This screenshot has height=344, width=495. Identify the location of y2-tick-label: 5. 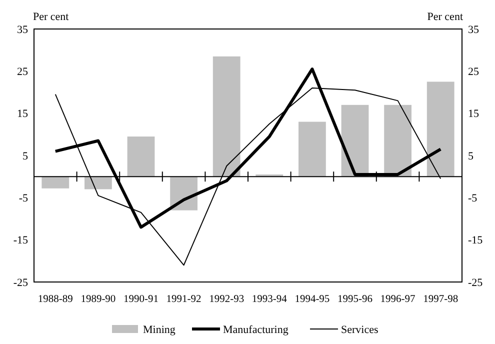
(471, 156).